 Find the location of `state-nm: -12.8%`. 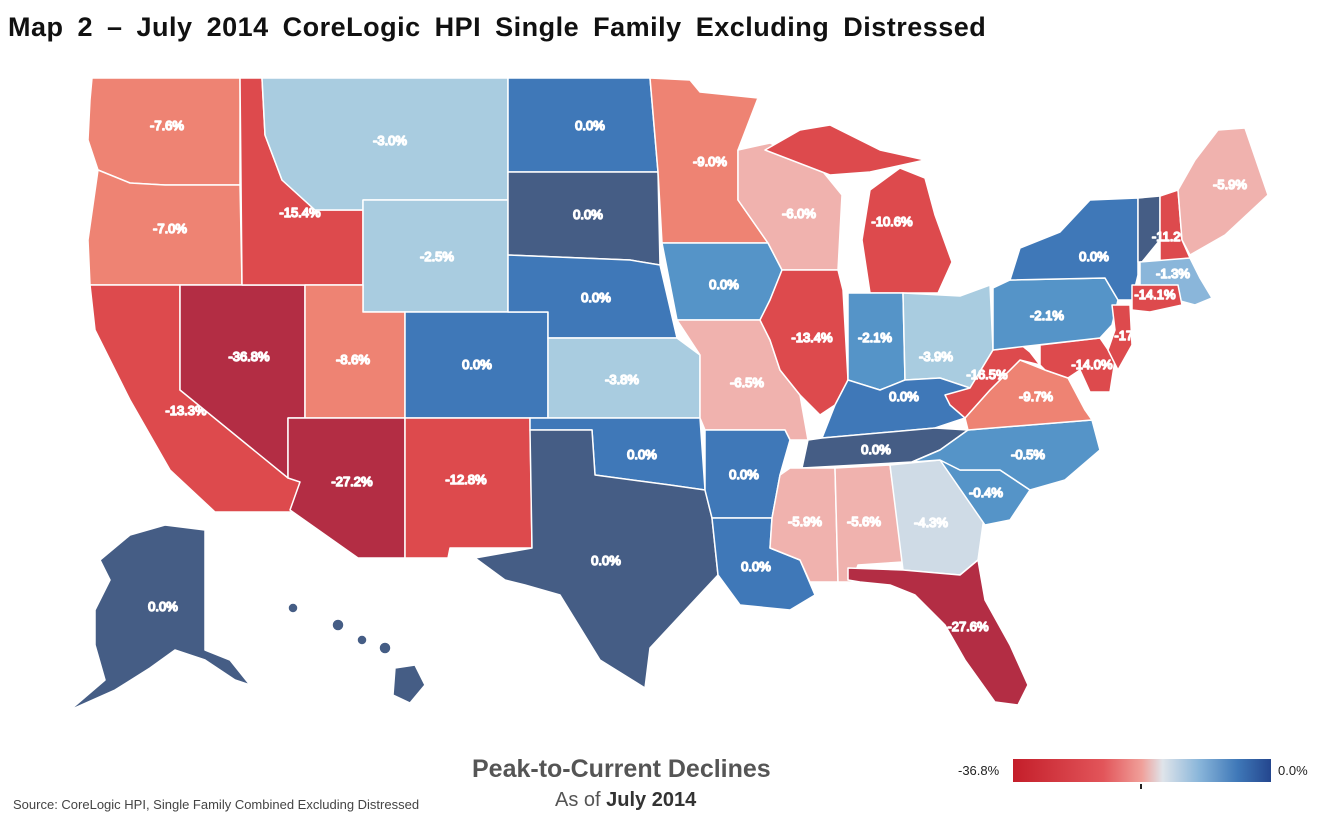

state-nm: -12.8% is located at coordinates (468, 488).